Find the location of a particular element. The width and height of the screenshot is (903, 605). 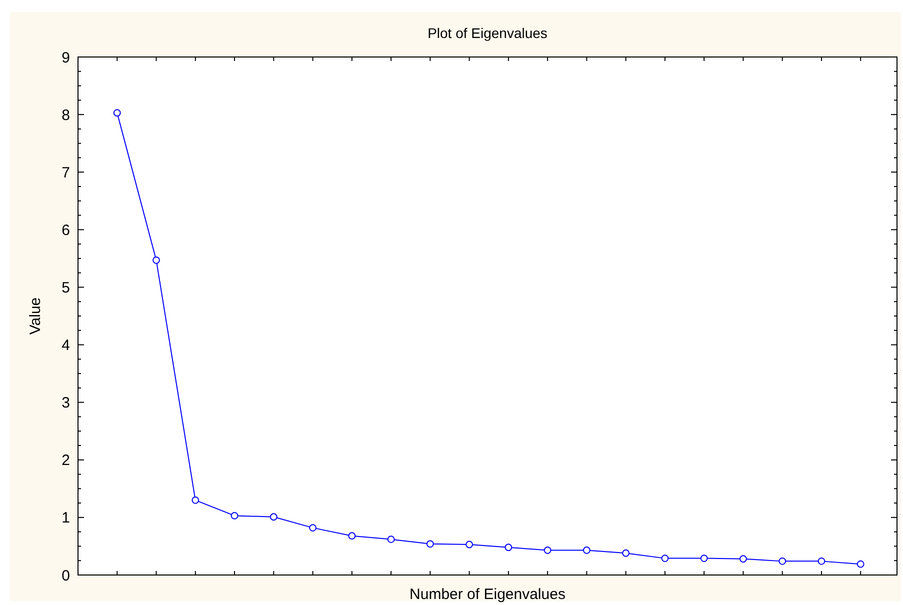

y-tick-label: 5 is located at coordinates (66, 287).